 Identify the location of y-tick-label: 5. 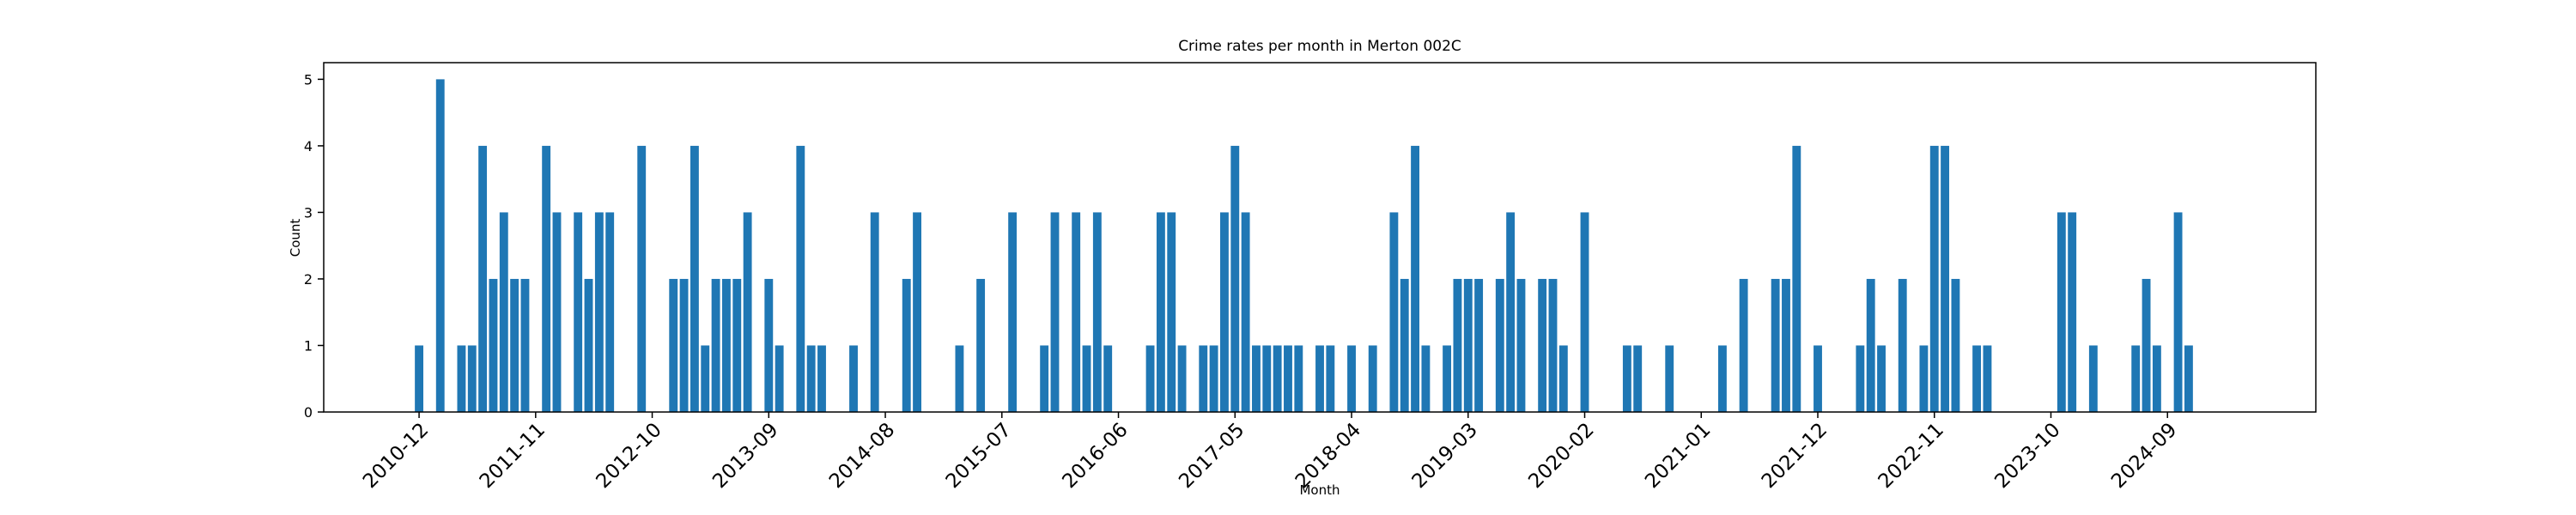
(308, 79).